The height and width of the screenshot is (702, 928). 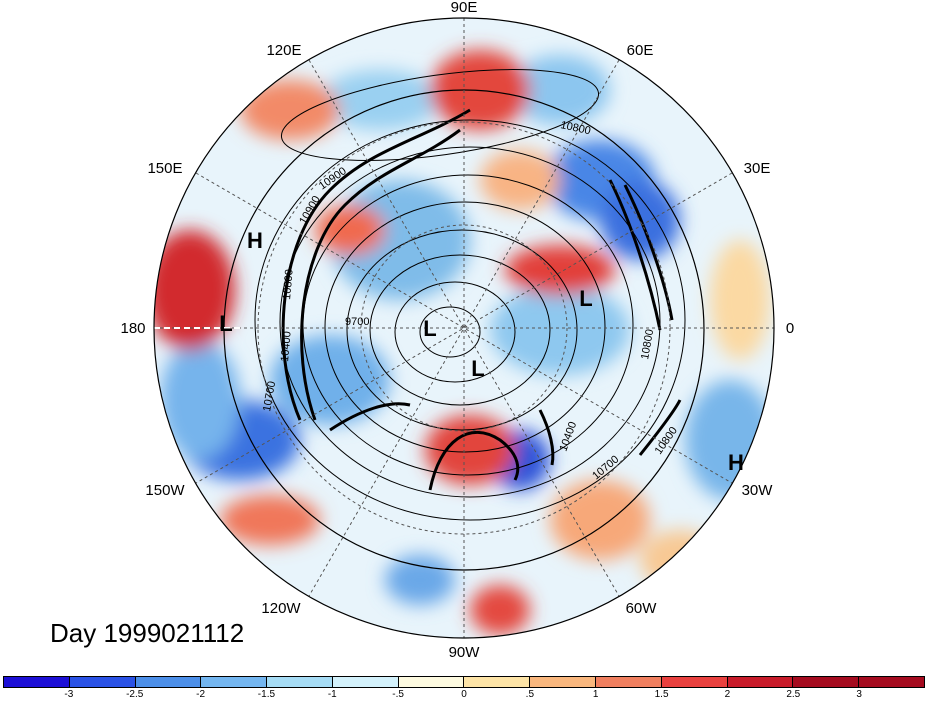 I want to click on lon-label-150e: 150E, so click(x=164, y=168).